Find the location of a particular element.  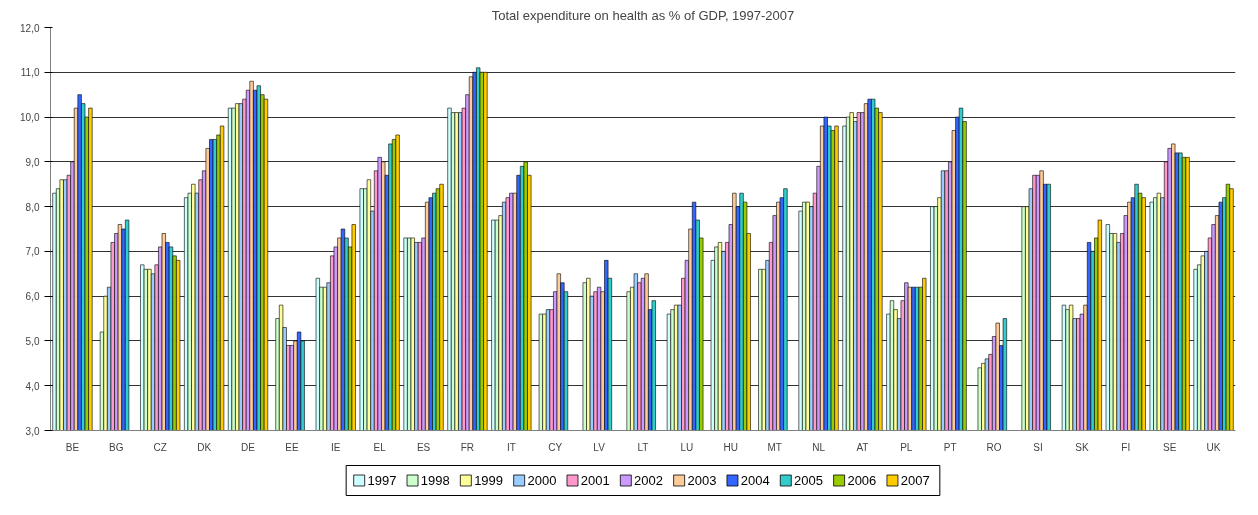

y-tick-label: 5,0 is located at coordinates (32, 341).